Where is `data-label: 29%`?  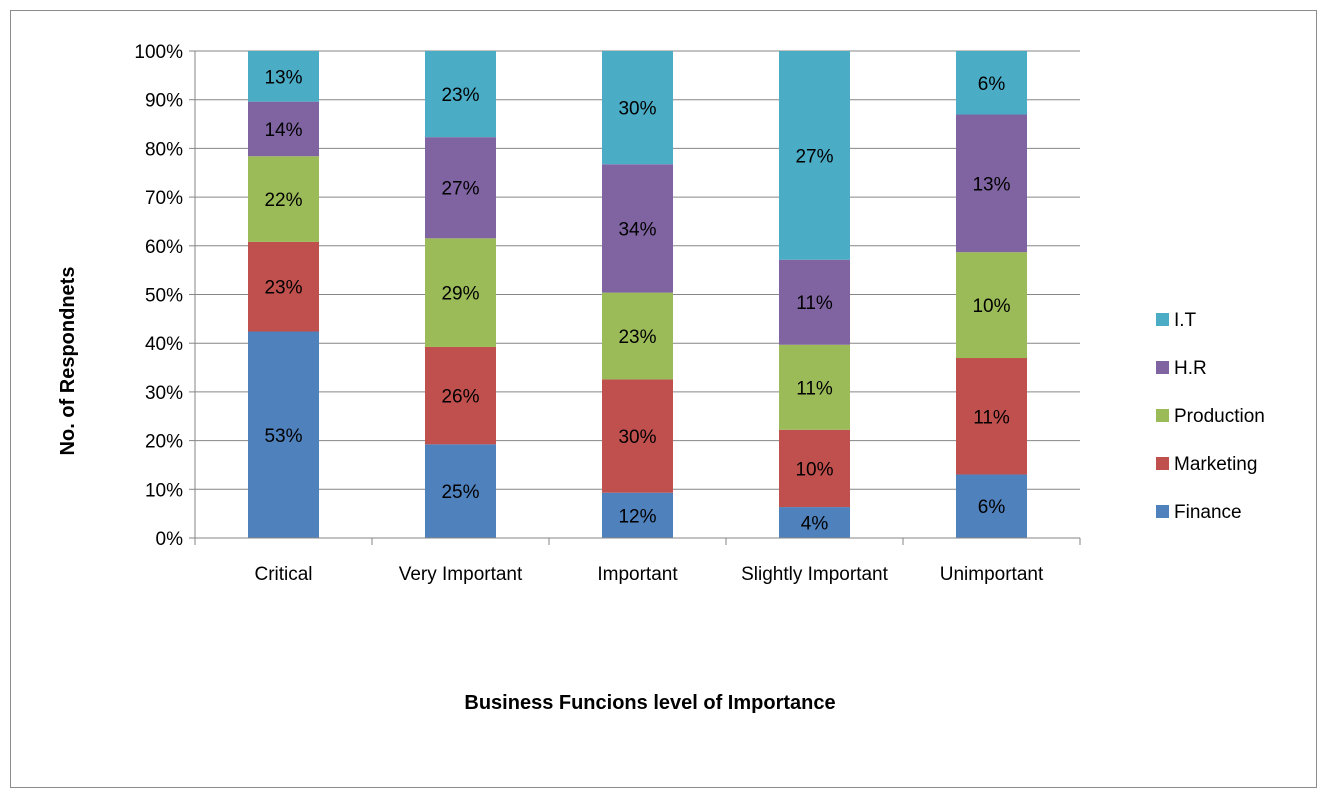
data-label: 29% is located at coordinates (460, 294).